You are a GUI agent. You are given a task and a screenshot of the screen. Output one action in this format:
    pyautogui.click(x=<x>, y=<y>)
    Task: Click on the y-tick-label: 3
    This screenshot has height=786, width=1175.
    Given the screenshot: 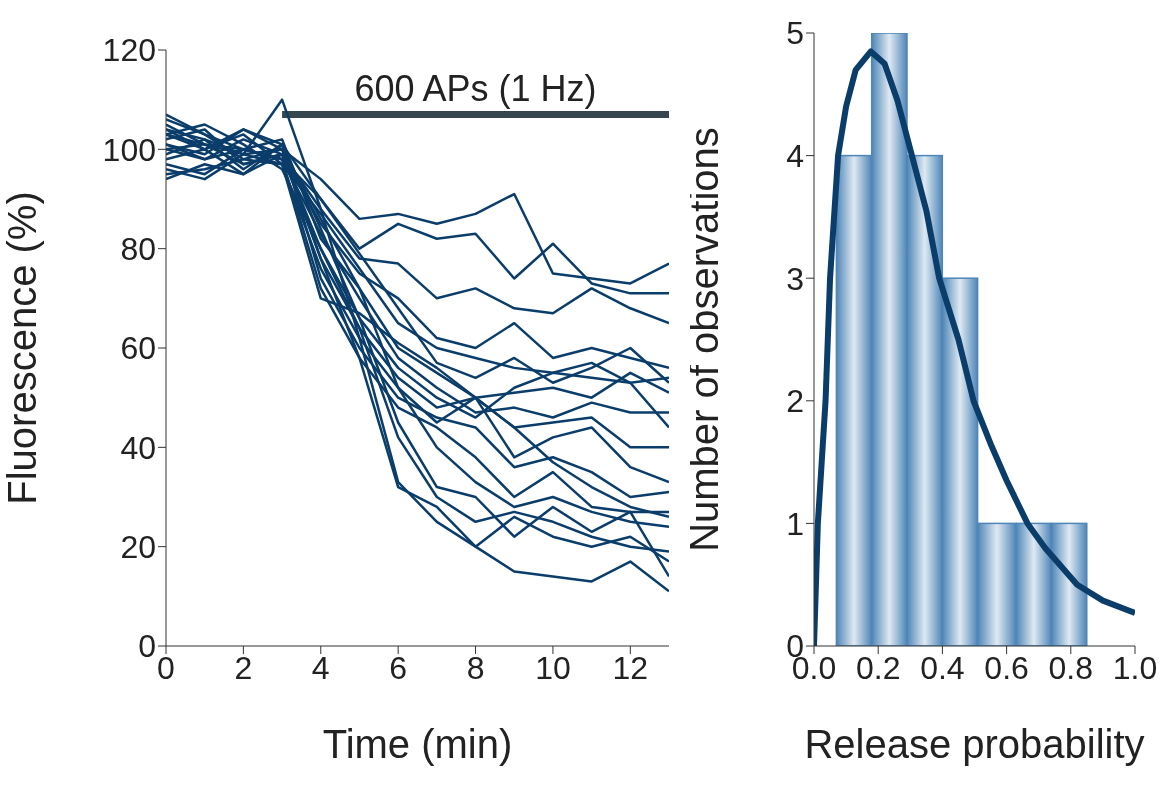 What is the action you would take?
    pyautogui.click(x=795, y=278)
    